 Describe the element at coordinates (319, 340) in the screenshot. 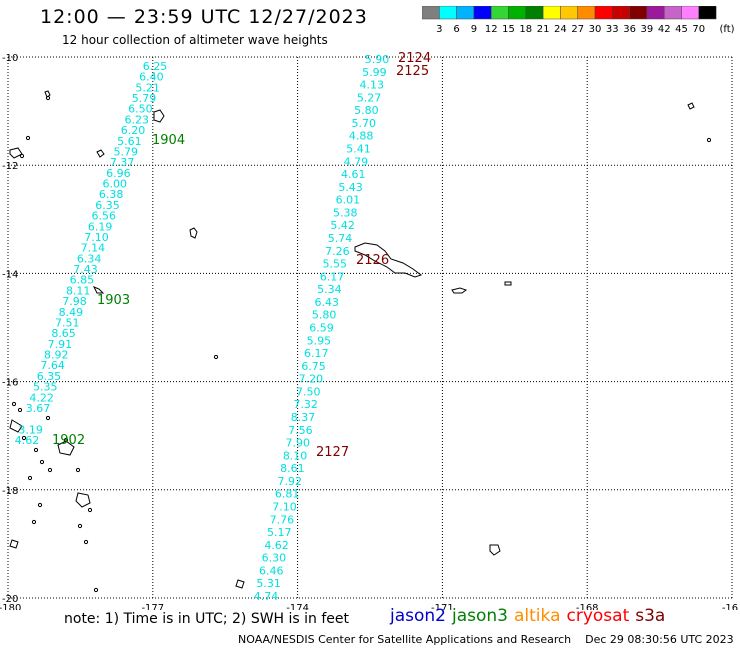

I see `wave-height-value: 5.95` at that location.